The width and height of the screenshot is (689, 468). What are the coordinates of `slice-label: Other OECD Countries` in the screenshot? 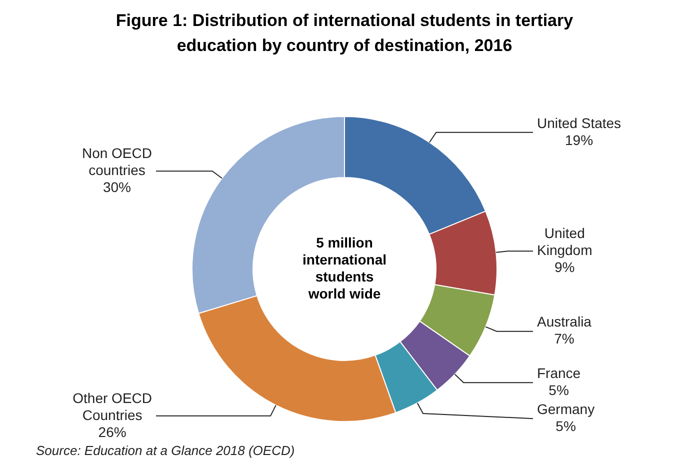 It's located at (112, 406).